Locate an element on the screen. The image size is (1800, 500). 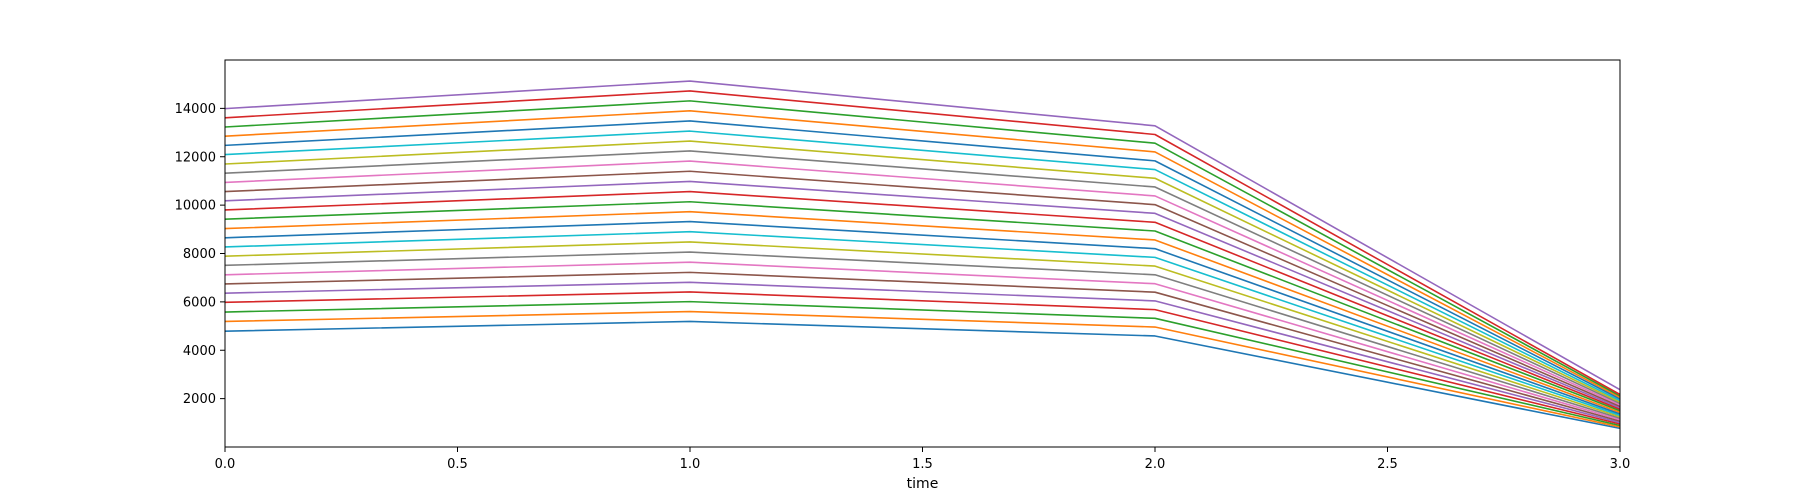
y-tick-label: 14000 is located at coordinates (195, 109).